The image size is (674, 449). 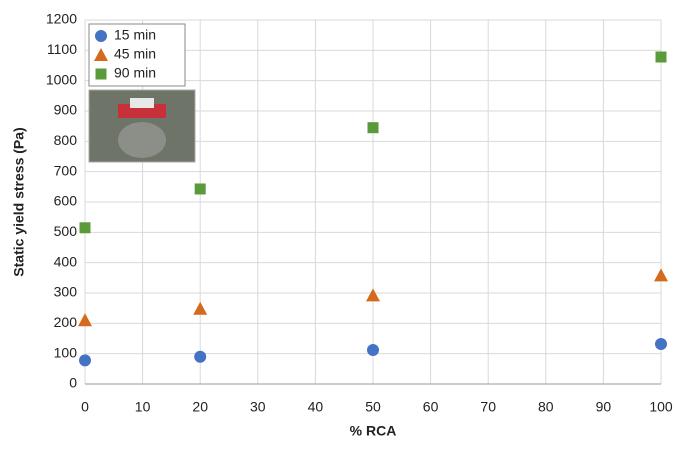 I want to click on x-tick-label: 30, so click(x=258, y=407).